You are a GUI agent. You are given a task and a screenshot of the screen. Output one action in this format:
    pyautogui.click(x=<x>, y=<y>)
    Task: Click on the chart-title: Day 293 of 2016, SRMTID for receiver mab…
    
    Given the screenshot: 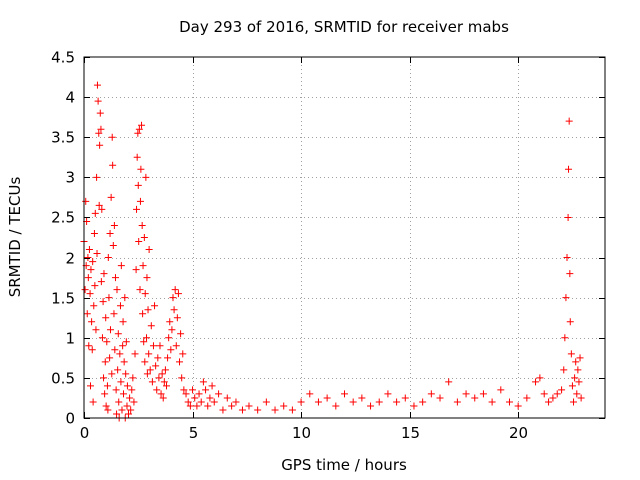 What is the action you would take?
    pyautogui.click(x=344, y=27)
    